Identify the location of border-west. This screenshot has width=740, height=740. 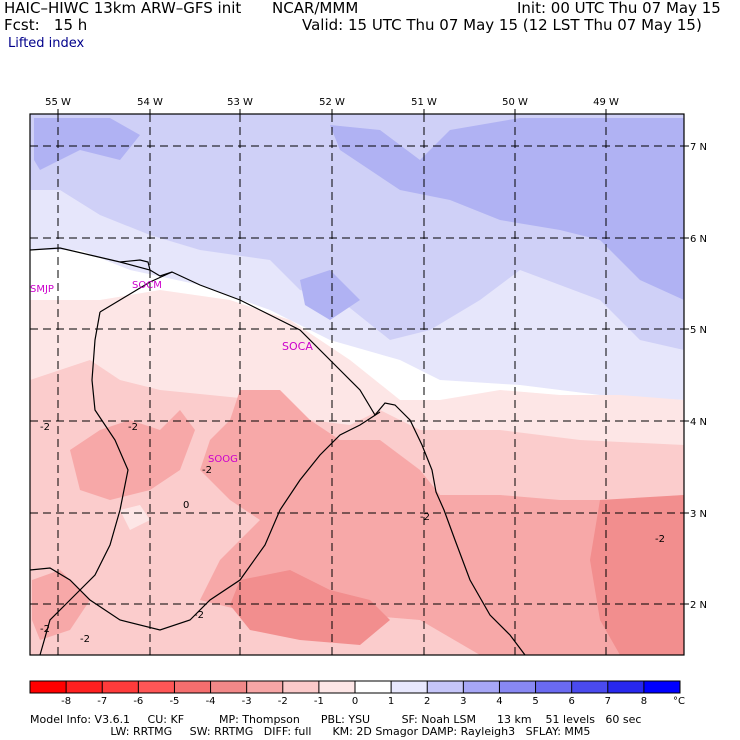
(84, 483).